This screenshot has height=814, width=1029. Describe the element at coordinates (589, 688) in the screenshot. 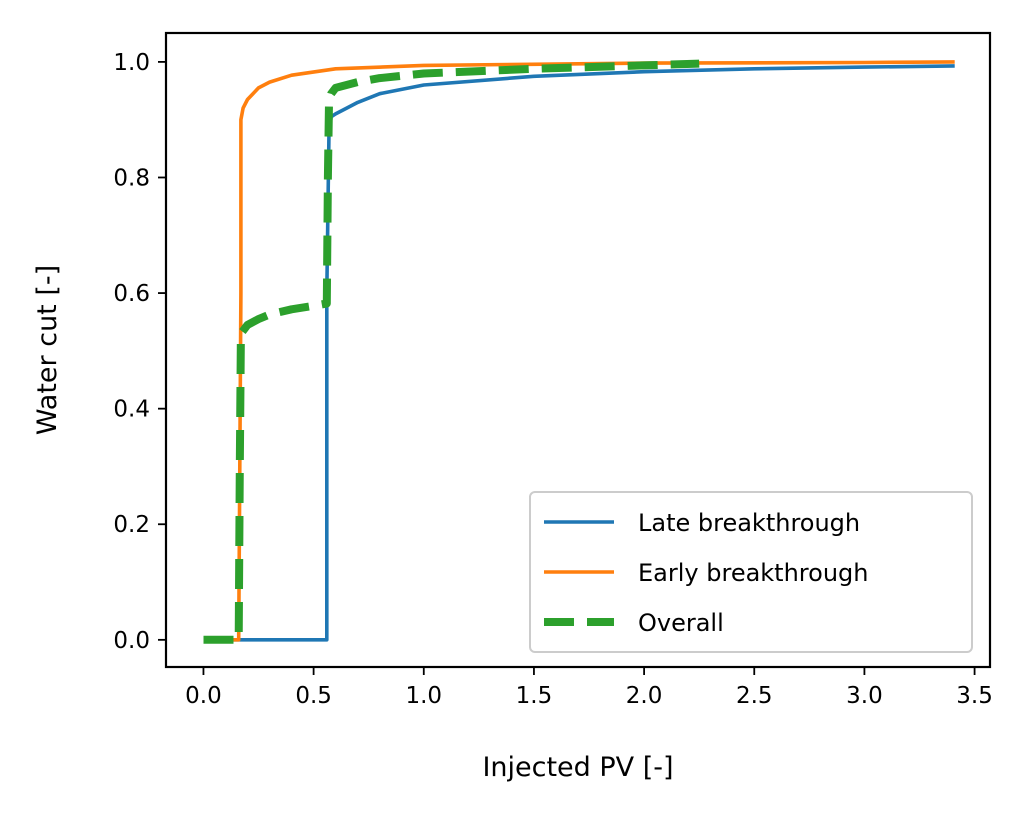

I see `x-axis: 0.0 0.5 1.0 1.5 2.0 2.5 3.0 3.5` at that location.